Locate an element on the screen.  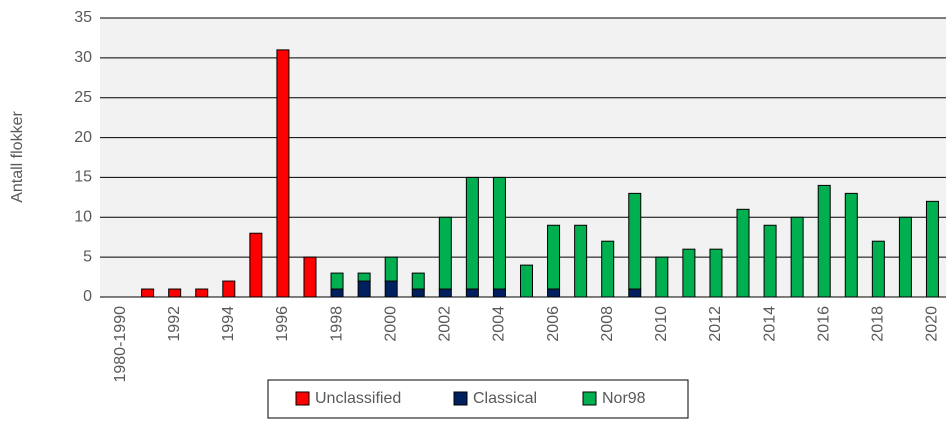
x-tick-label: 2012 is located at coordinates (715, 324).